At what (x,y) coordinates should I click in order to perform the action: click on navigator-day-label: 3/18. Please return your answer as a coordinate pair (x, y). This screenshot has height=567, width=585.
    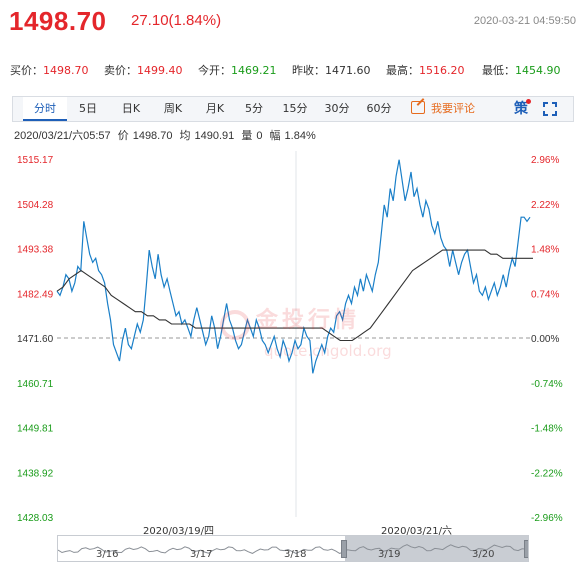
    Looking at the image, I should click on (295, 554).